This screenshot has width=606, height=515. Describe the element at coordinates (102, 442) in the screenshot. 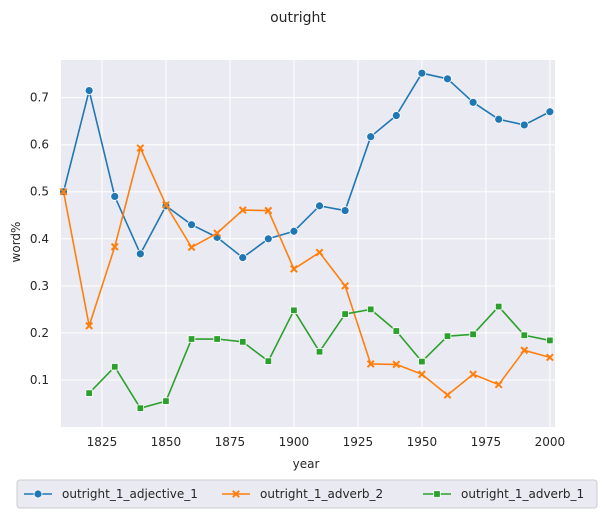

I see `x-tick-label: 1825` at that location.